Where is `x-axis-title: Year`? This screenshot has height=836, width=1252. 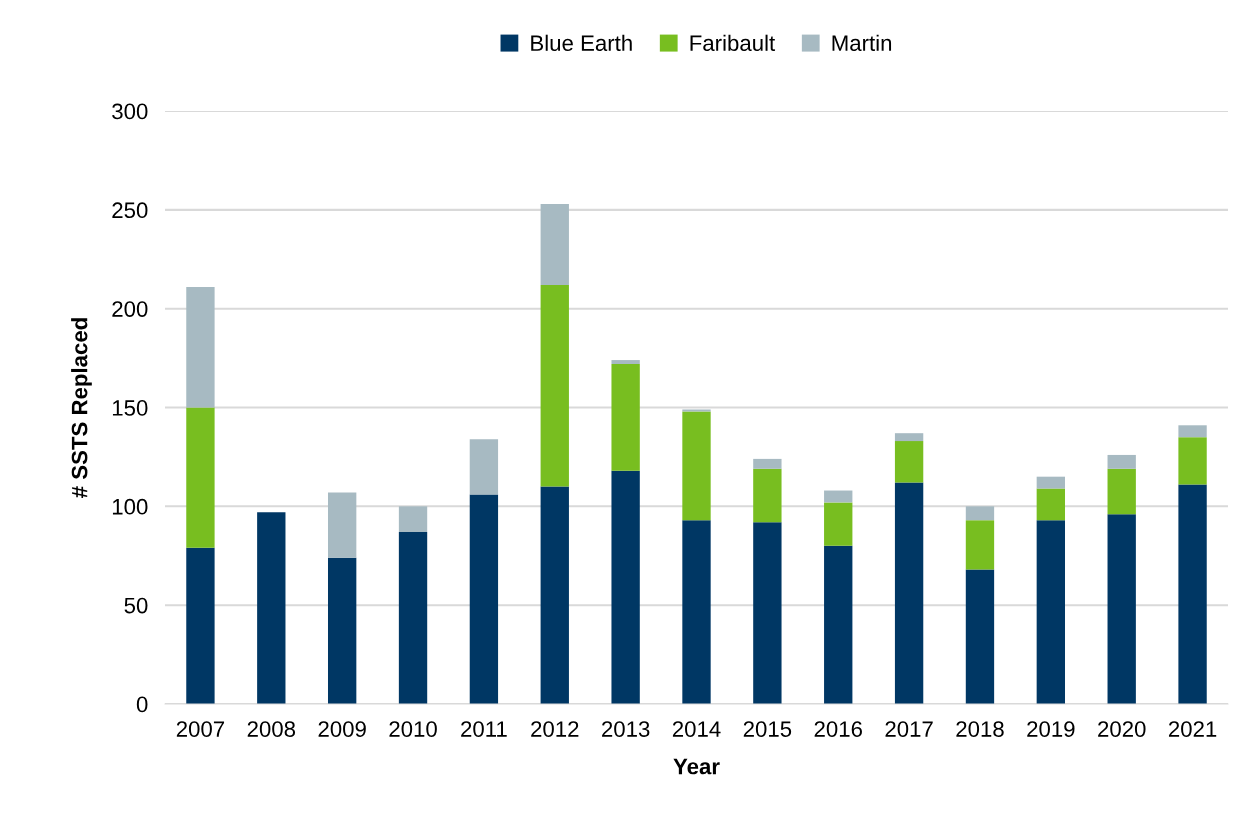 x-axis-title: Year is located at coordinates (696, 766).